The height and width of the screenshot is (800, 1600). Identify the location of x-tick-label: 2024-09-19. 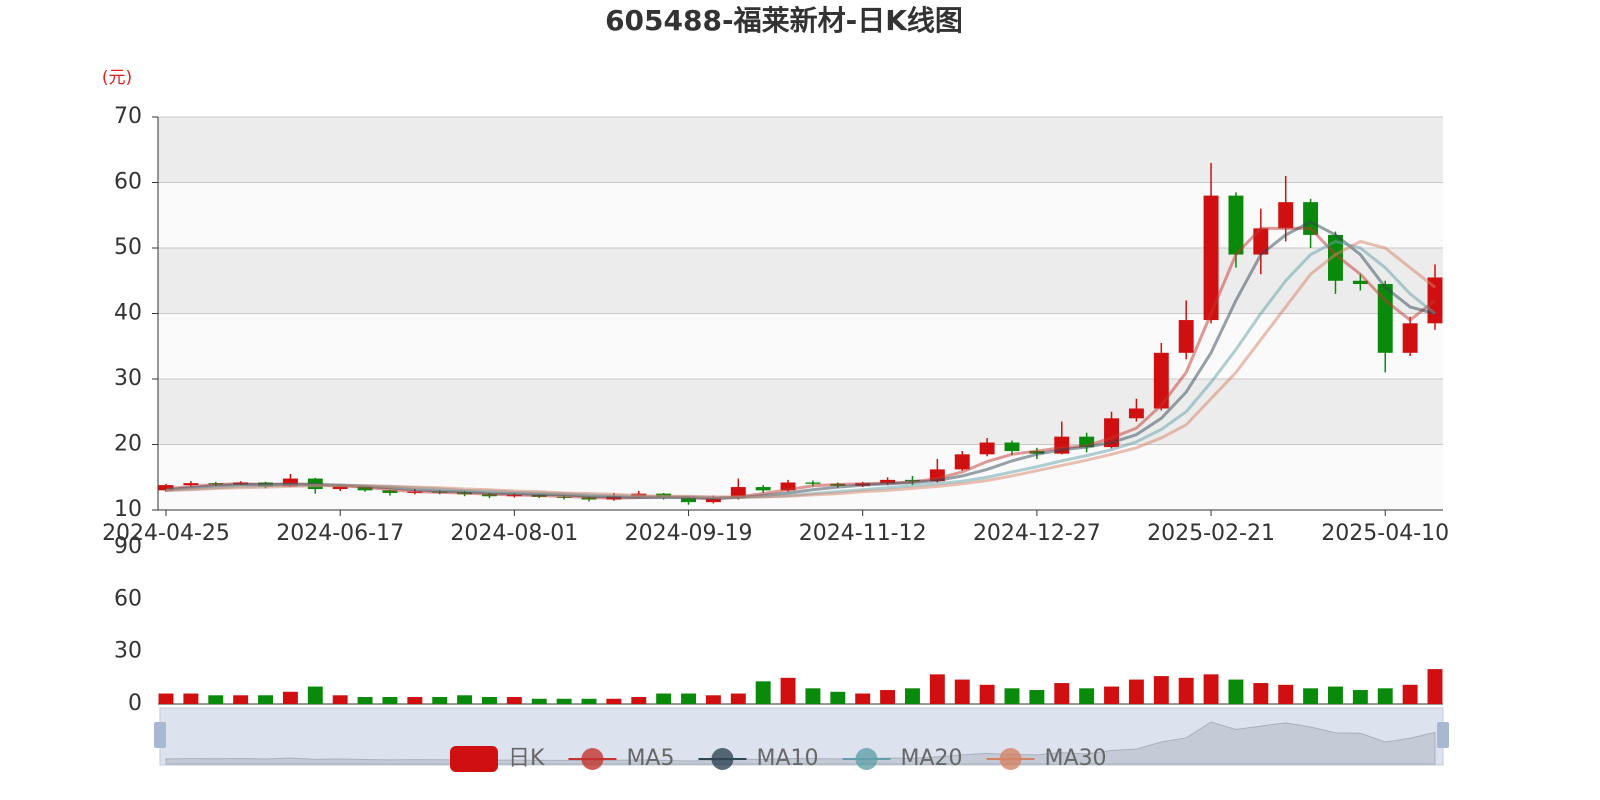
(689, 533).